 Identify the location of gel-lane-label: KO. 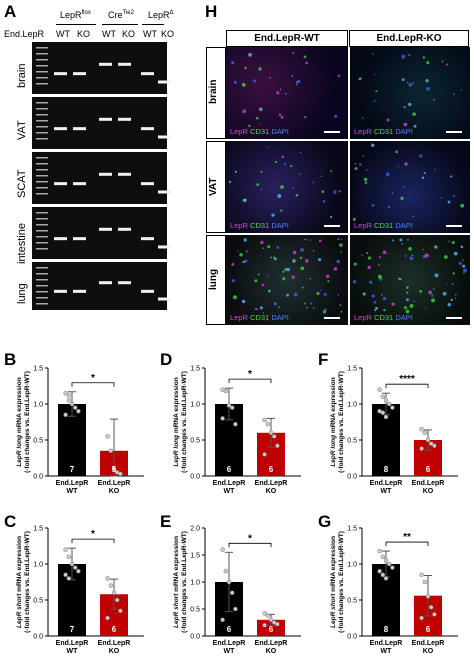
(168, 34).